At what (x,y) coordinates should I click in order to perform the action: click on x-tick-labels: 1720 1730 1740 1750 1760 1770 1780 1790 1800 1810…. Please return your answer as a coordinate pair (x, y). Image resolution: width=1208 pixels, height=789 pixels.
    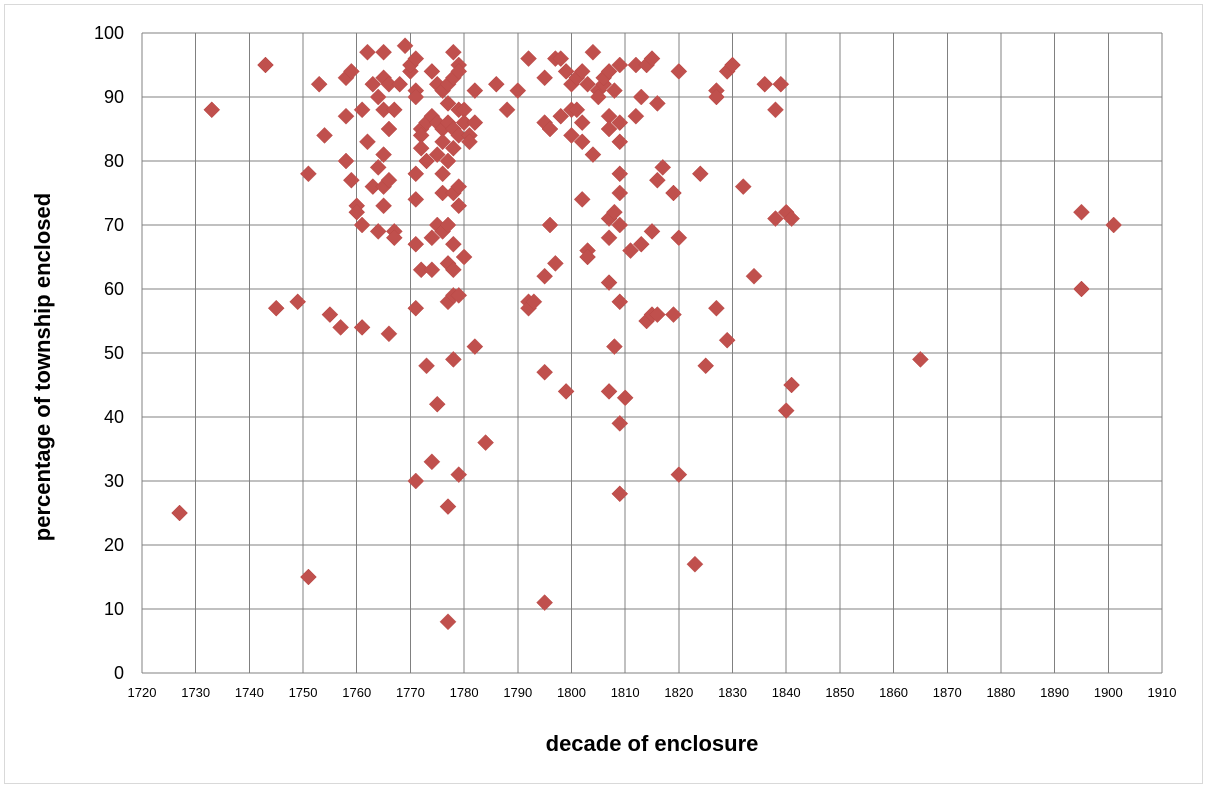
    Looking at the image, I should click on (652, 692).